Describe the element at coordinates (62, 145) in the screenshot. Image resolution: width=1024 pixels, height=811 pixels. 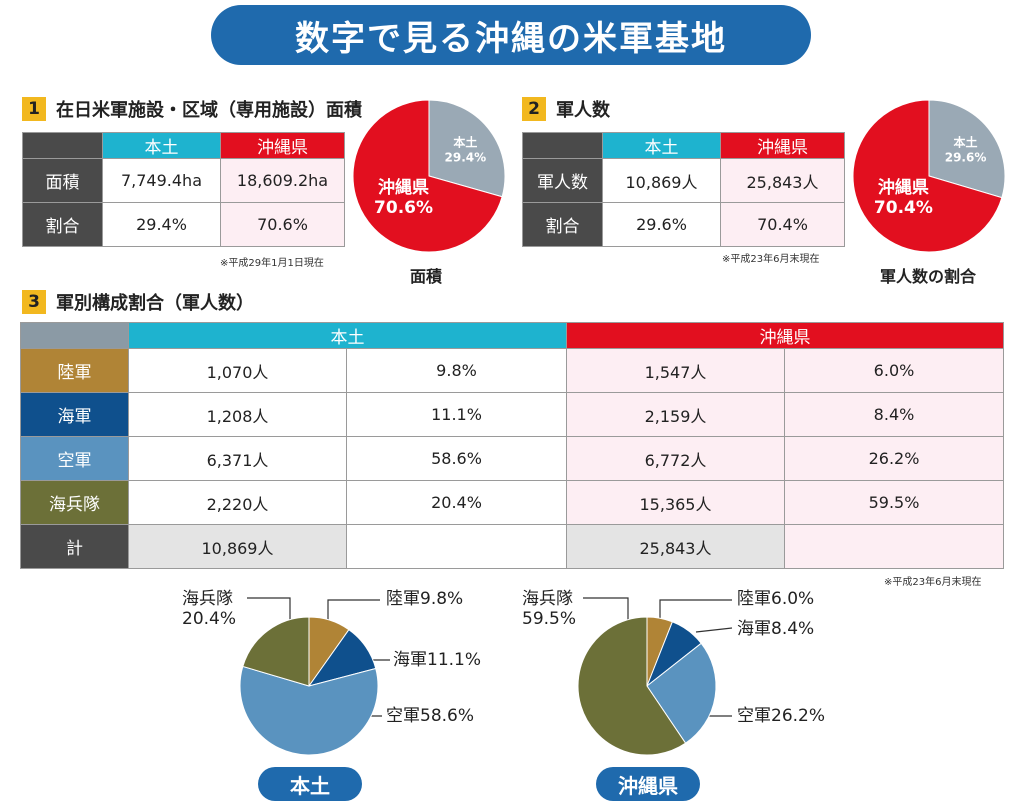
I see `area-table-corner` at that location.